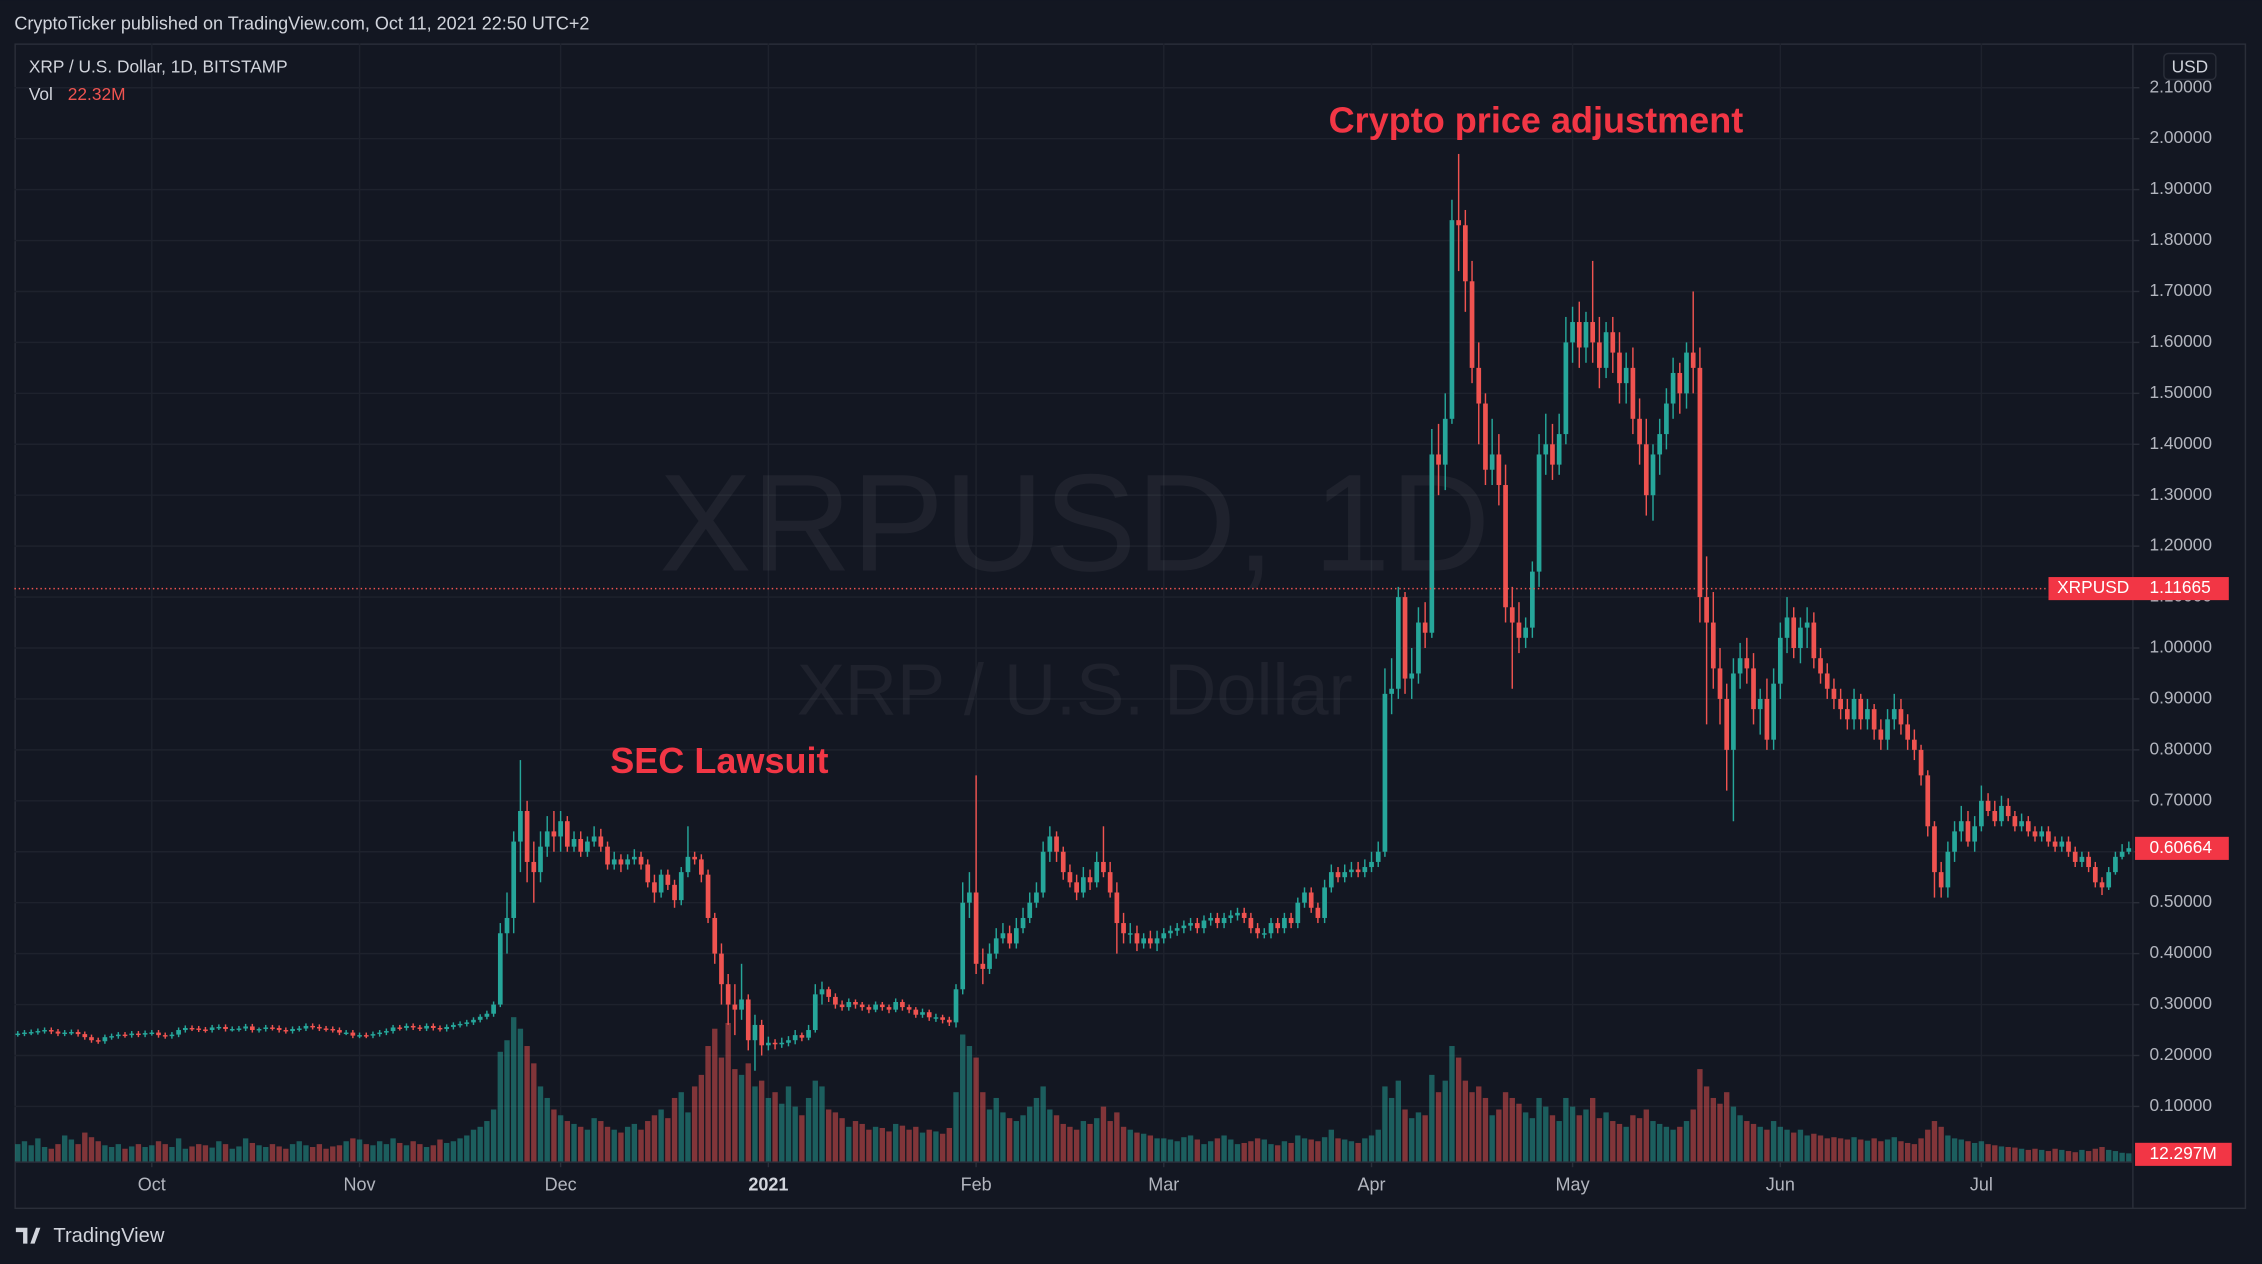  I want to click on volume-last-label: 12.297M, so click(2182, 1153).